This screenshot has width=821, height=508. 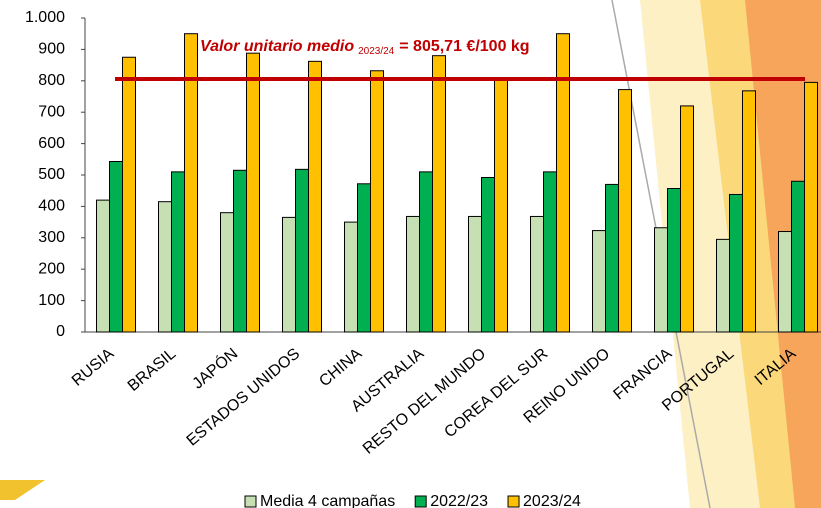 What do you see at coordinates (643, 374) in the screenshot?
I see `x-tick-label: FRANCIA` at bounding box center [643, 374].